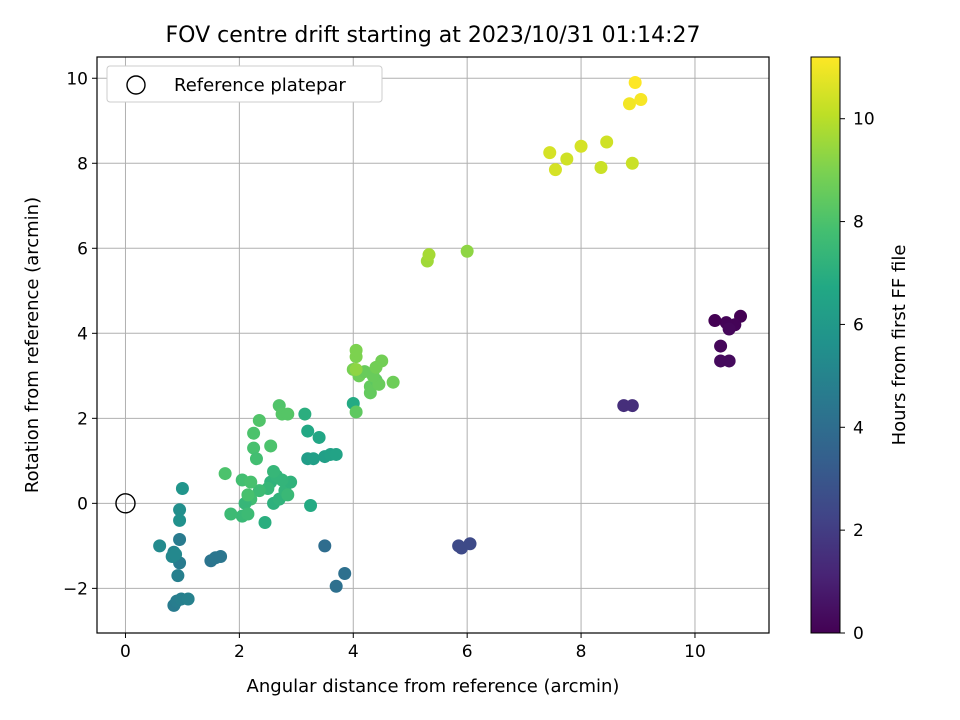 This screenshot has width=960, height=720. What do you see at coordinates (82, 504) in the screenshot?
I see `y-tick-label: 0` at bounding box center [82, 504].